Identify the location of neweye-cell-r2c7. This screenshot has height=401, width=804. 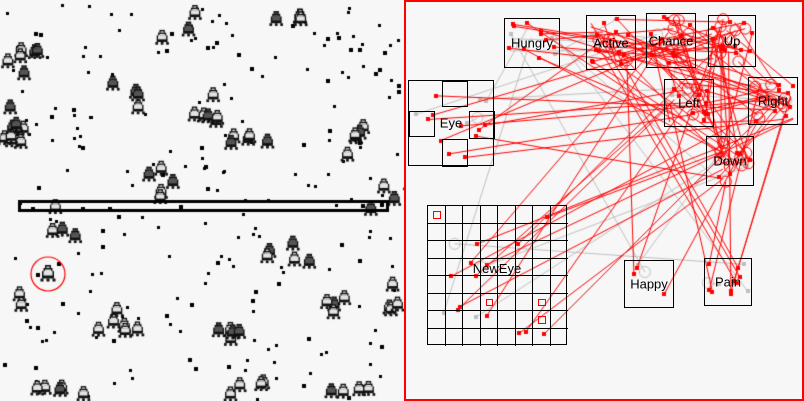
(559, 250).